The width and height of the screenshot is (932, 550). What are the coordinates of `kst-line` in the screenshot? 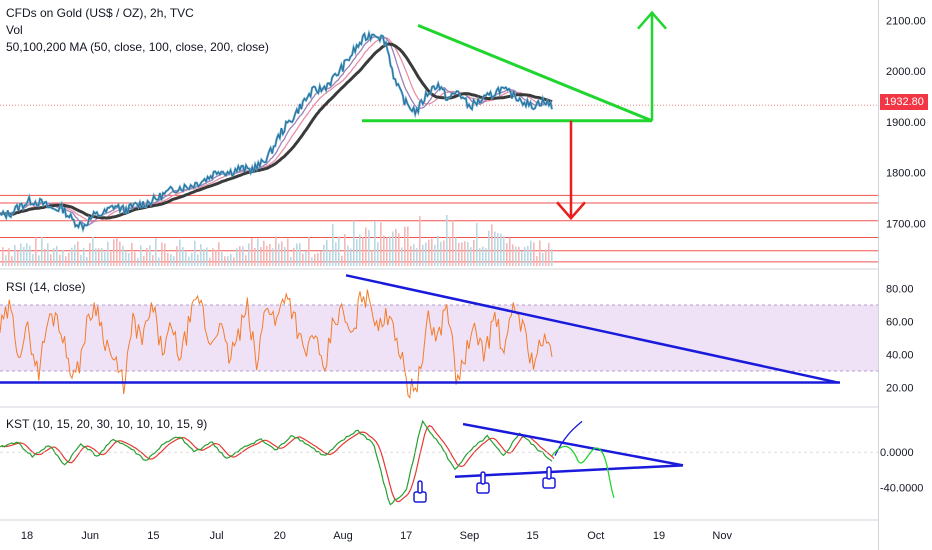 It's located at (276, 462).